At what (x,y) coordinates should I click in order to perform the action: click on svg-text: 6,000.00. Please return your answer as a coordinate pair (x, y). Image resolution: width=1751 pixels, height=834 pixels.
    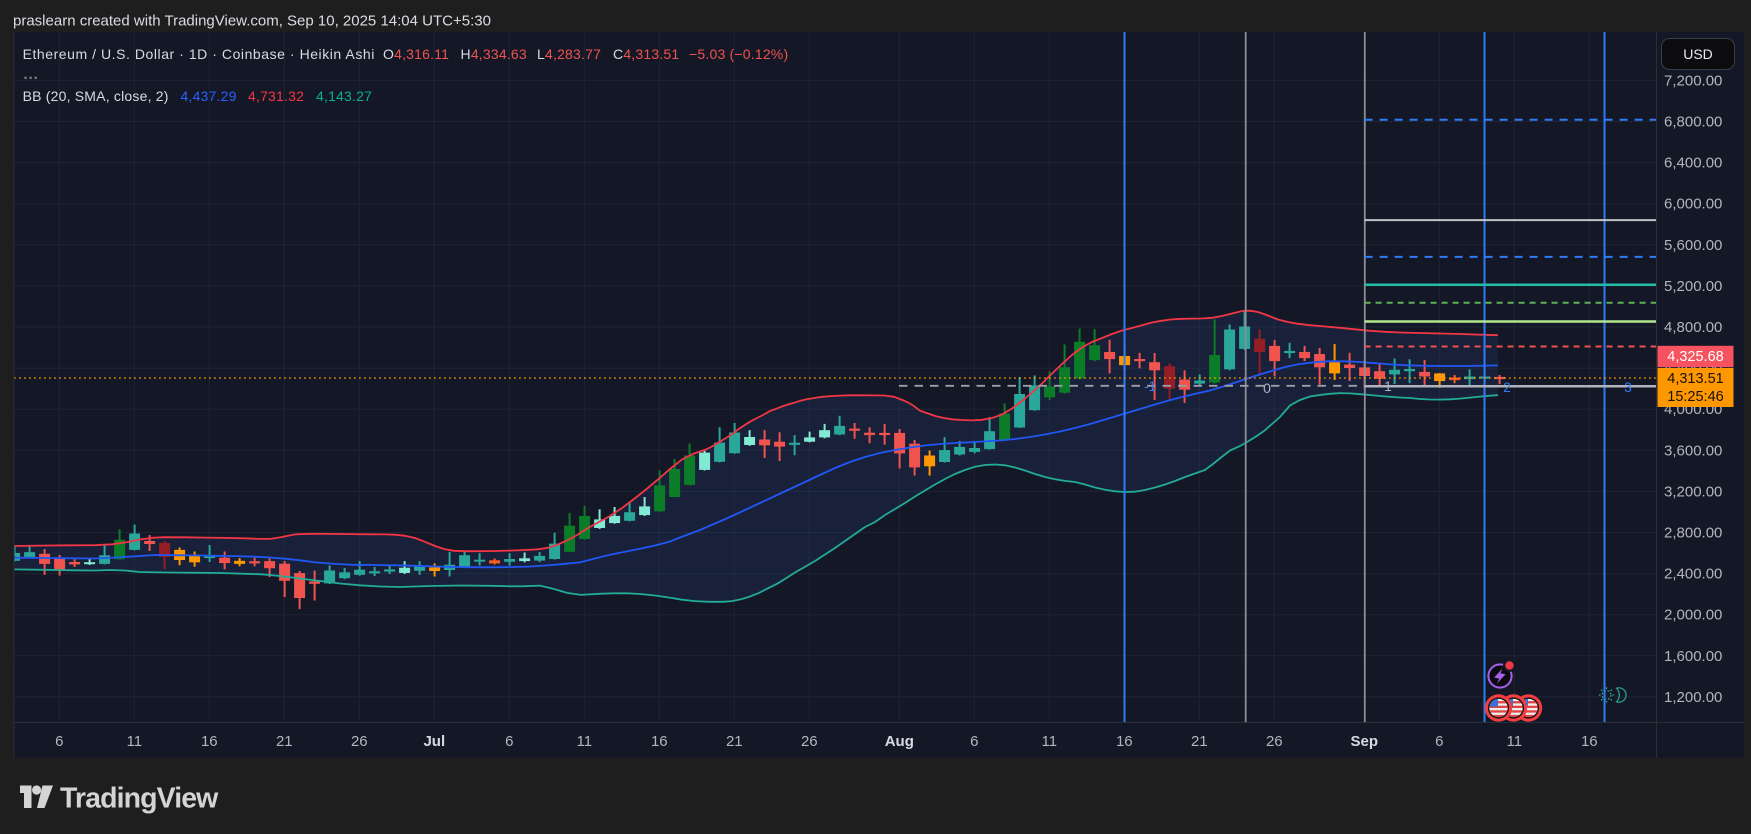
    Looking at the image, I should click on (1693, 204).